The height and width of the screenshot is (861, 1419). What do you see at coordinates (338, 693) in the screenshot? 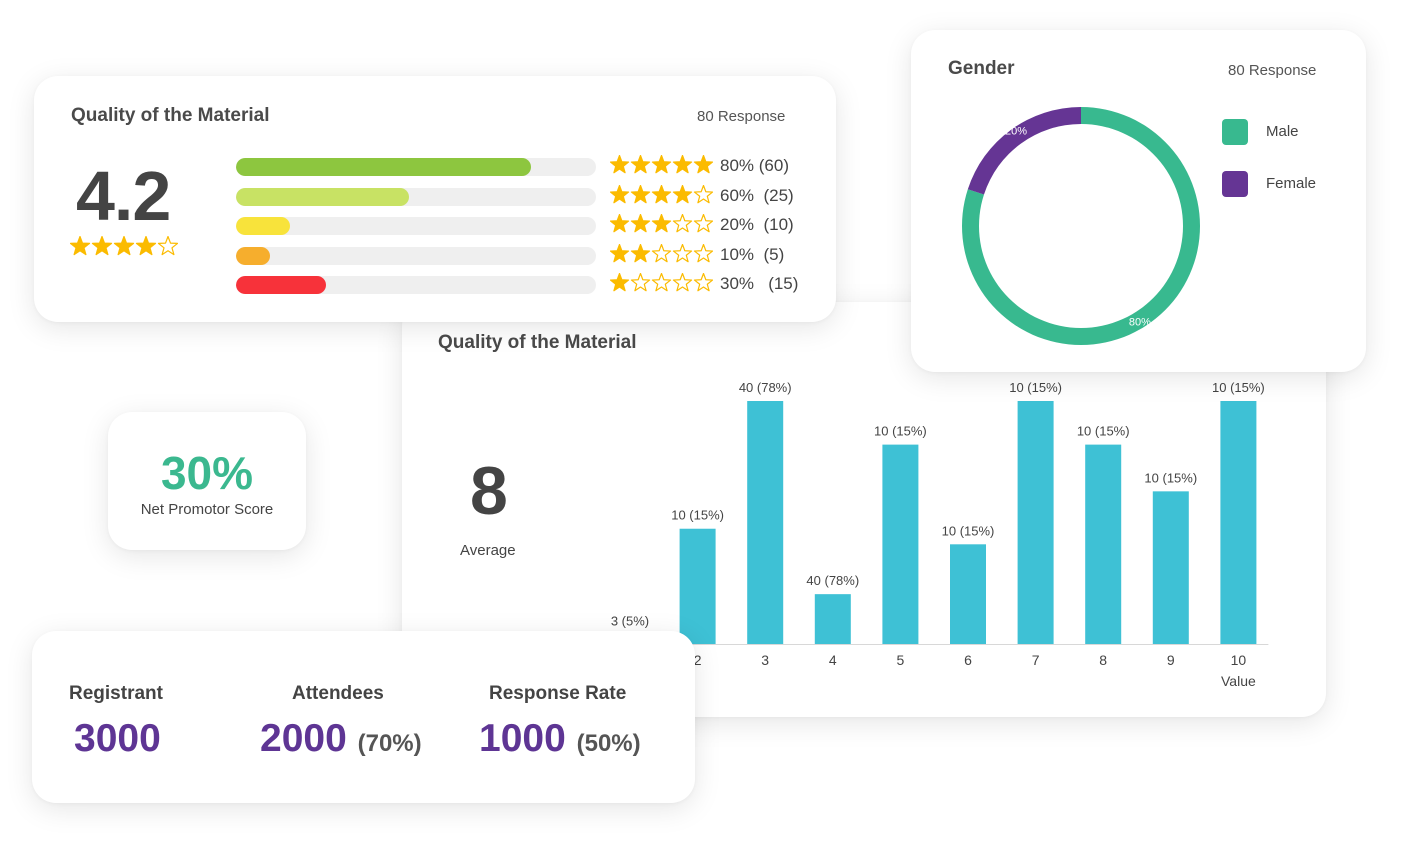
I see `attendees-label: Attendees` at bounding box center [338, 693].